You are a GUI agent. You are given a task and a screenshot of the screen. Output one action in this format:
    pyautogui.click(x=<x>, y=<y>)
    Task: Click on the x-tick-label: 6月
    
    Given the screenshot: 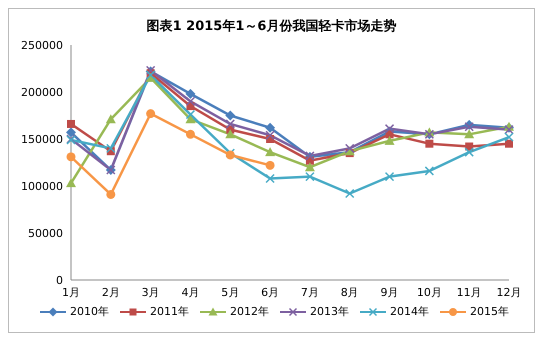 What is the action you would take?
    pyautogui.click(x=270, y=292)
    